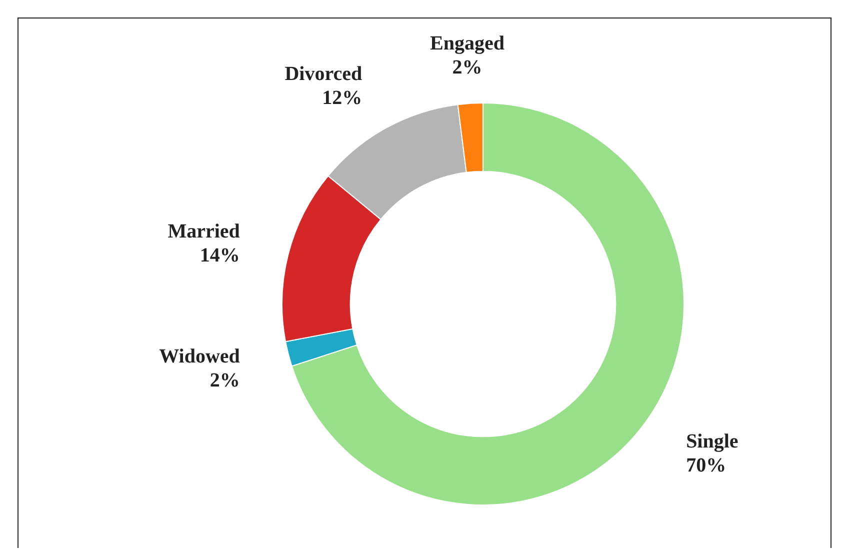  What do you see at coordinates (199, 356) in the screenshot?
I see `slice-label: Widowed` at bounding box center [199, 356].